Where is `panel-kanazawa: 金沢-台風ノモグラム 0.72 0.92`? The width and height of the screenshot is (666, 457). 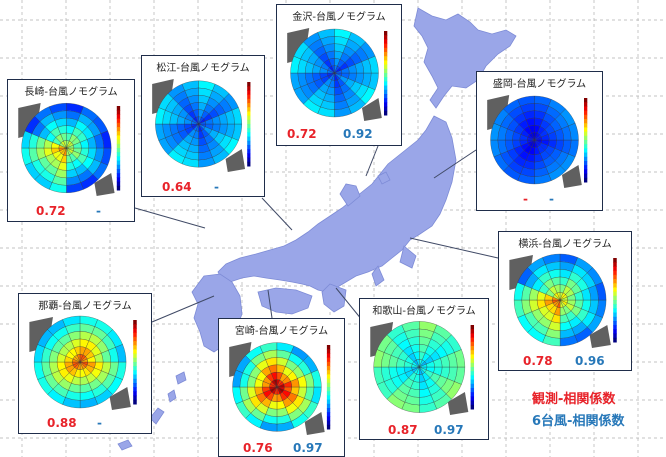
panel-kanazawa: 金沢-台風ノモグラム 0.72 0.92 is located at coordinates (339, 75).